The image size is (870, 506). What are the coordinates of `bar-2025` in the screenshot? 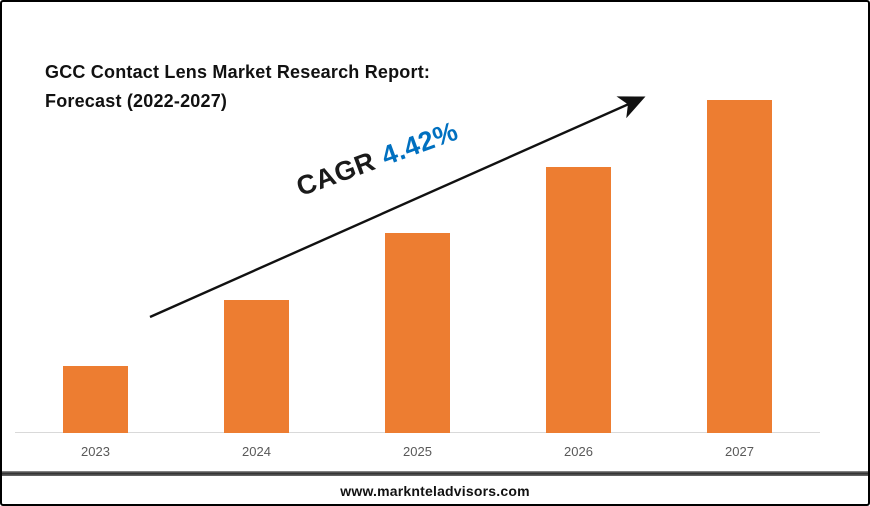 It's located at (417, 333).